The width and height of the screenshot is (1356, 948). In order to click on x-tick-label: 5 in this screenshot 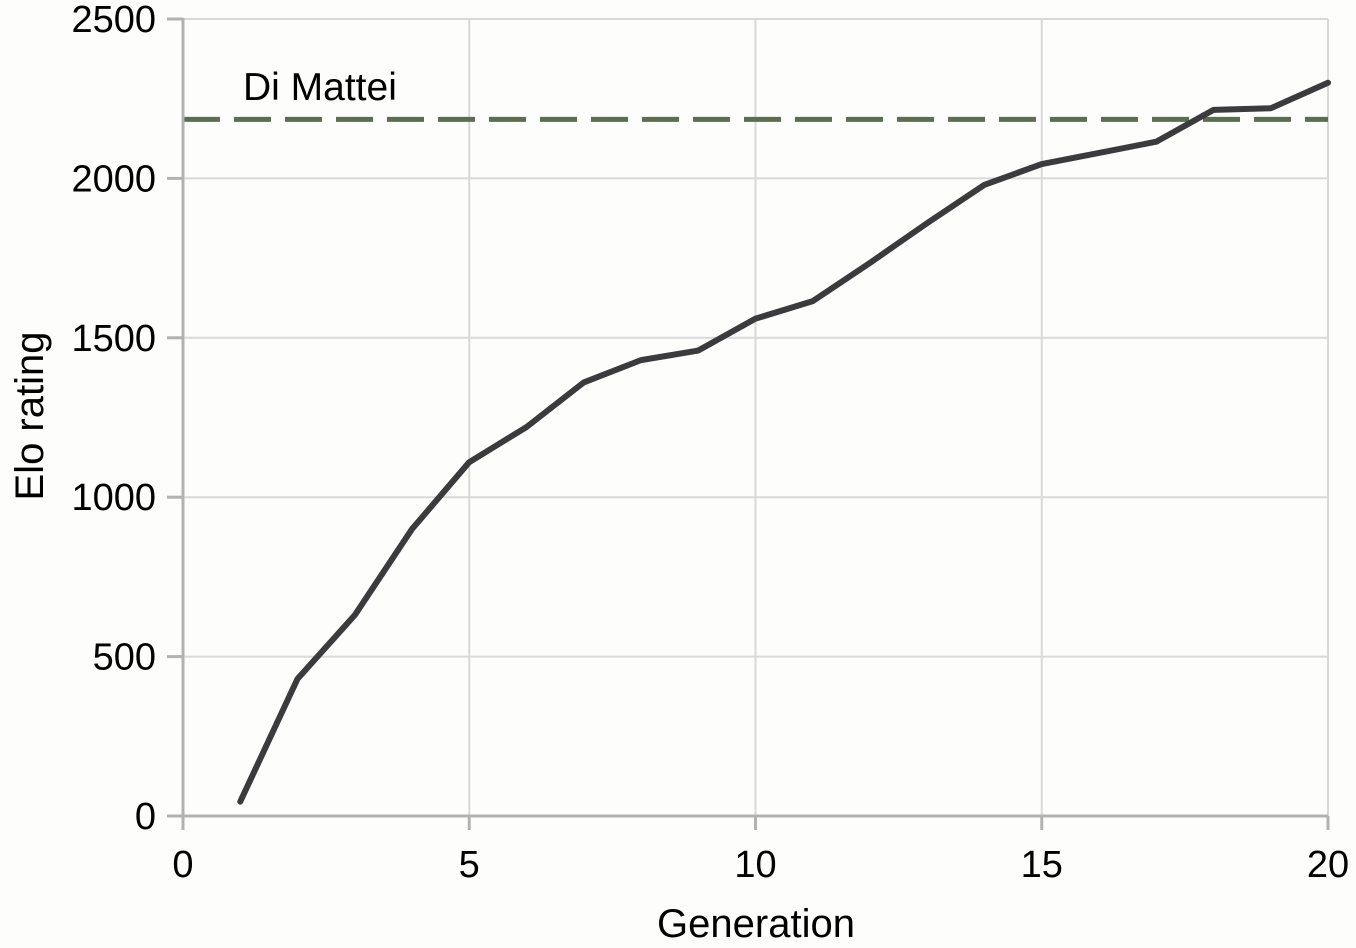, I will do `click(469, 865)`.